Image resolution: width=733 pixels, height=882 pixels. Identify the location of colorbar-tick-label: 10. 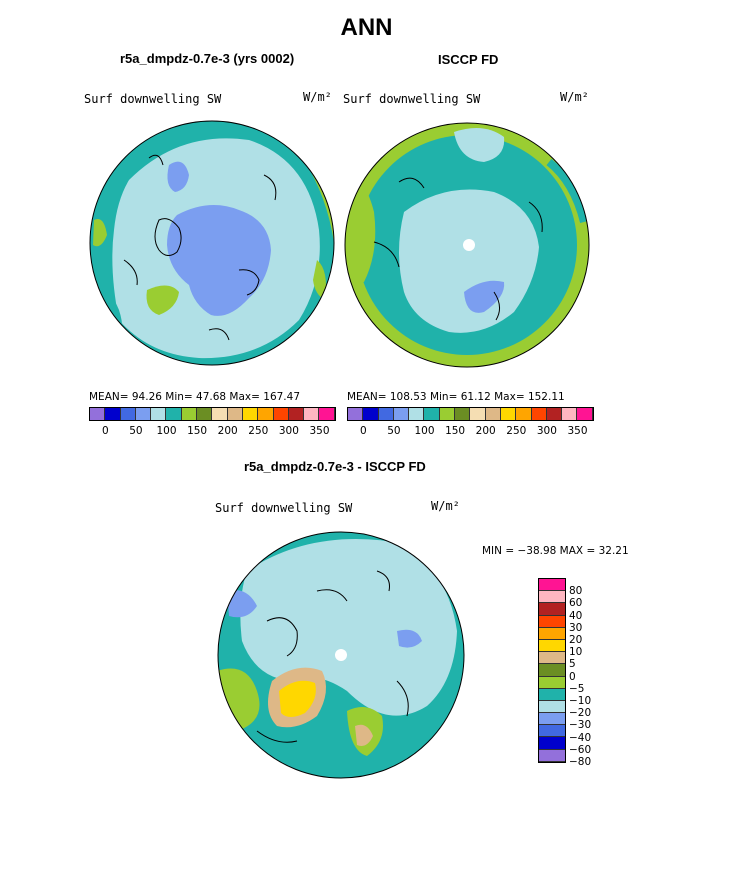
(576, 652).